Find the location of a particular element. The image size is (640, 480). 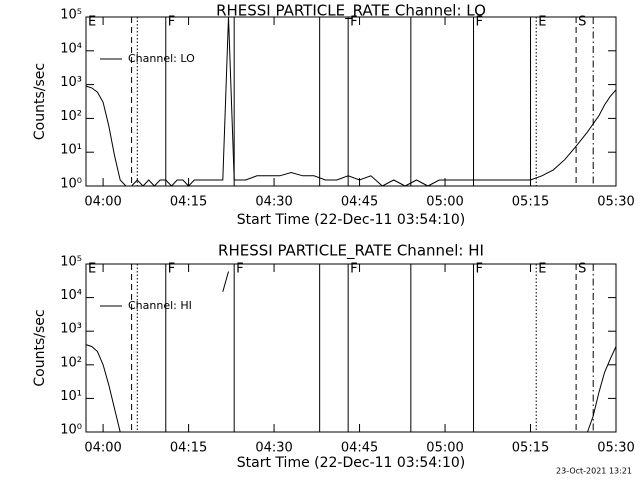

legend-label: Channel: HI is located at coordinates (160, 305).